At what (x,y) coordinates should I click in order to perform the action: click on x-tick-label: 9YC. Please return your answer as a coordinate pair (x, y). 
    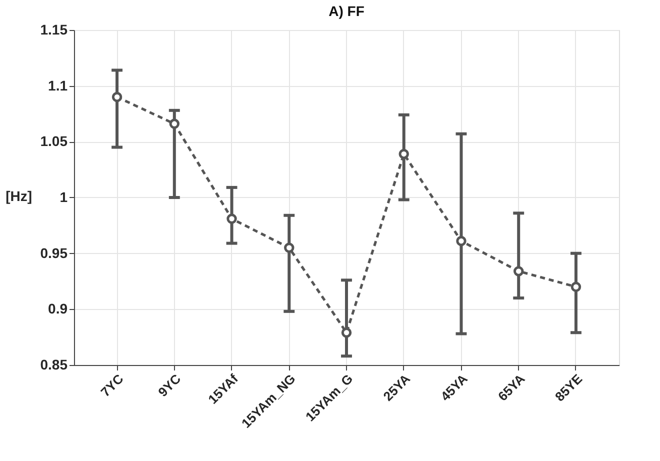
    Looking at the image, I should click on (169, 385).